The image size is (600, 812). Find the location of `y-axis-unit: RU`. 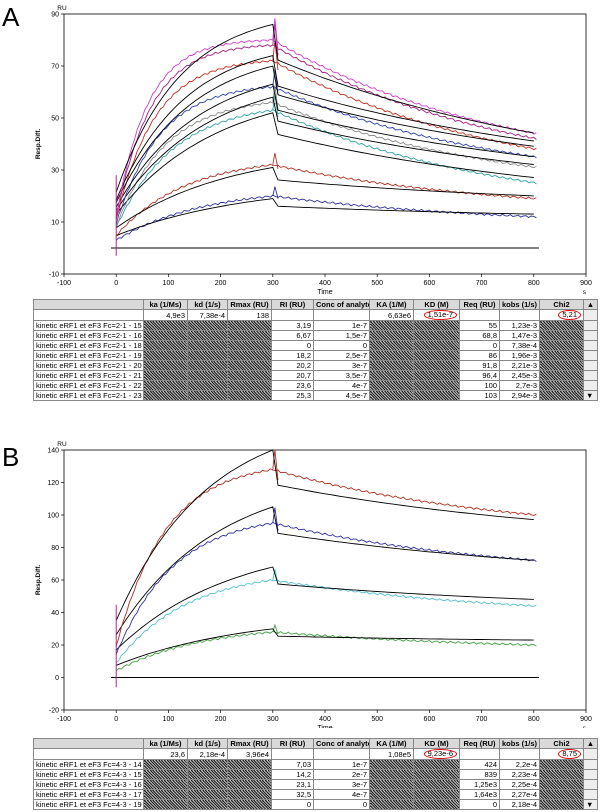

y-axis-unit: RU is located at coordinates (62, 444).